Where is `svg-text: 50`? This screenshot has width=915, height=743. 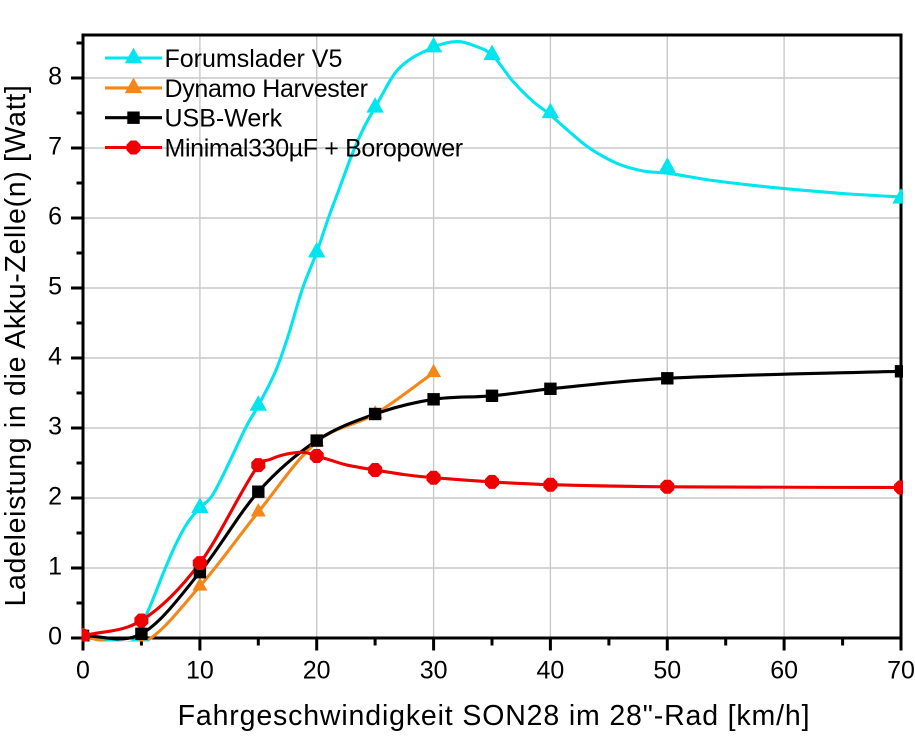 svg-text: 50 is located at coordinates (667, 671).